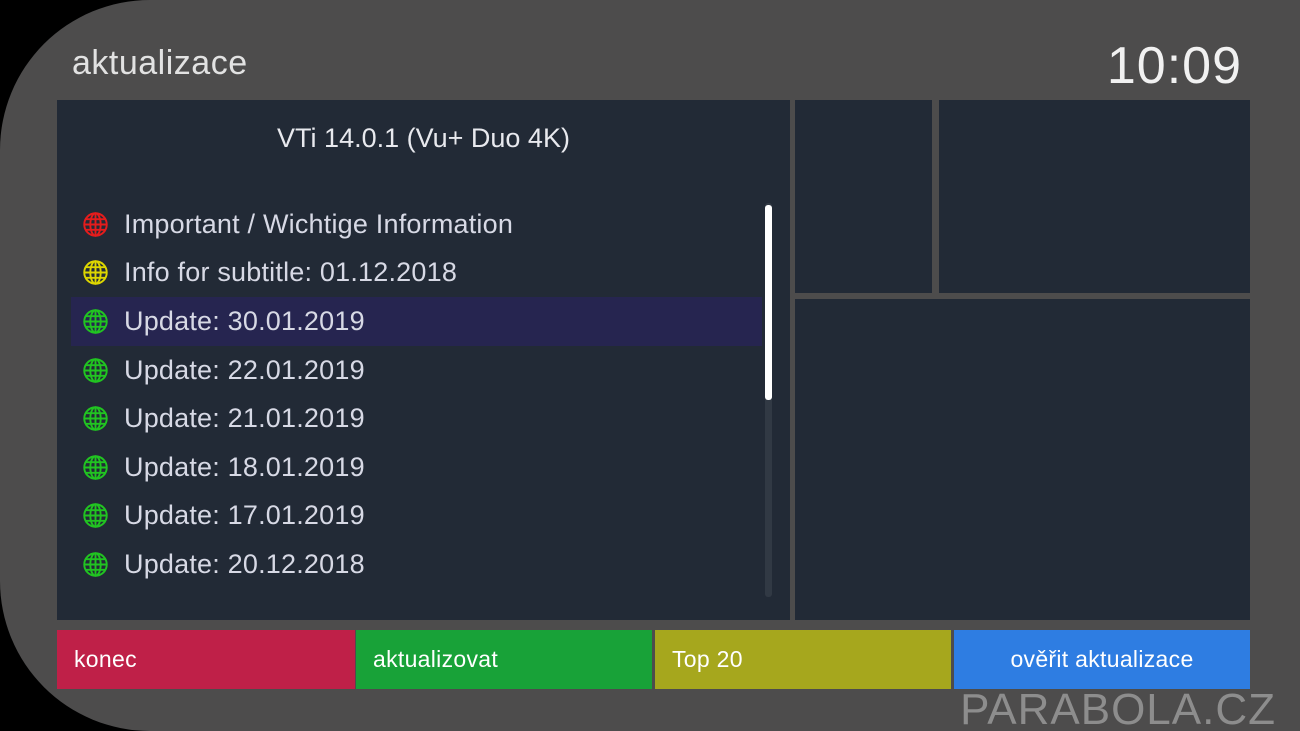 The width and height of the screenshot is (1300, 731). What do you see at coordinates (244, 466) in the screenshot?
I see `list-item-label: Update: 18.01.2019` at bounding box center [244, 466].